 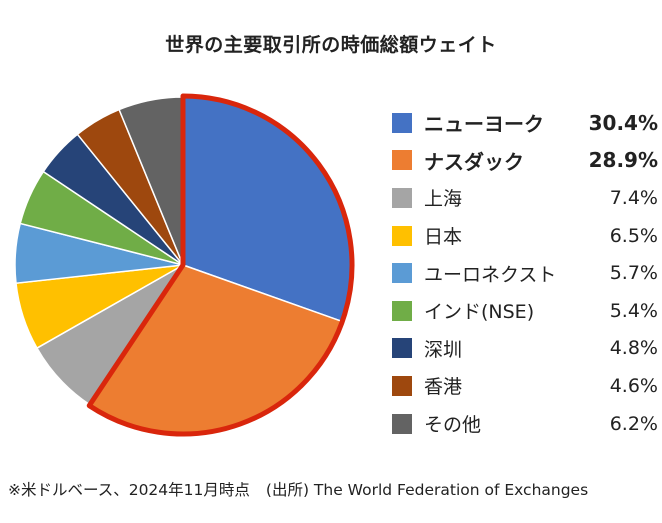 What do you see at coordinates (525, 236) in the screenshot?
I see `legend-item: 日本 6.5%` at bounding box center [525, 236].